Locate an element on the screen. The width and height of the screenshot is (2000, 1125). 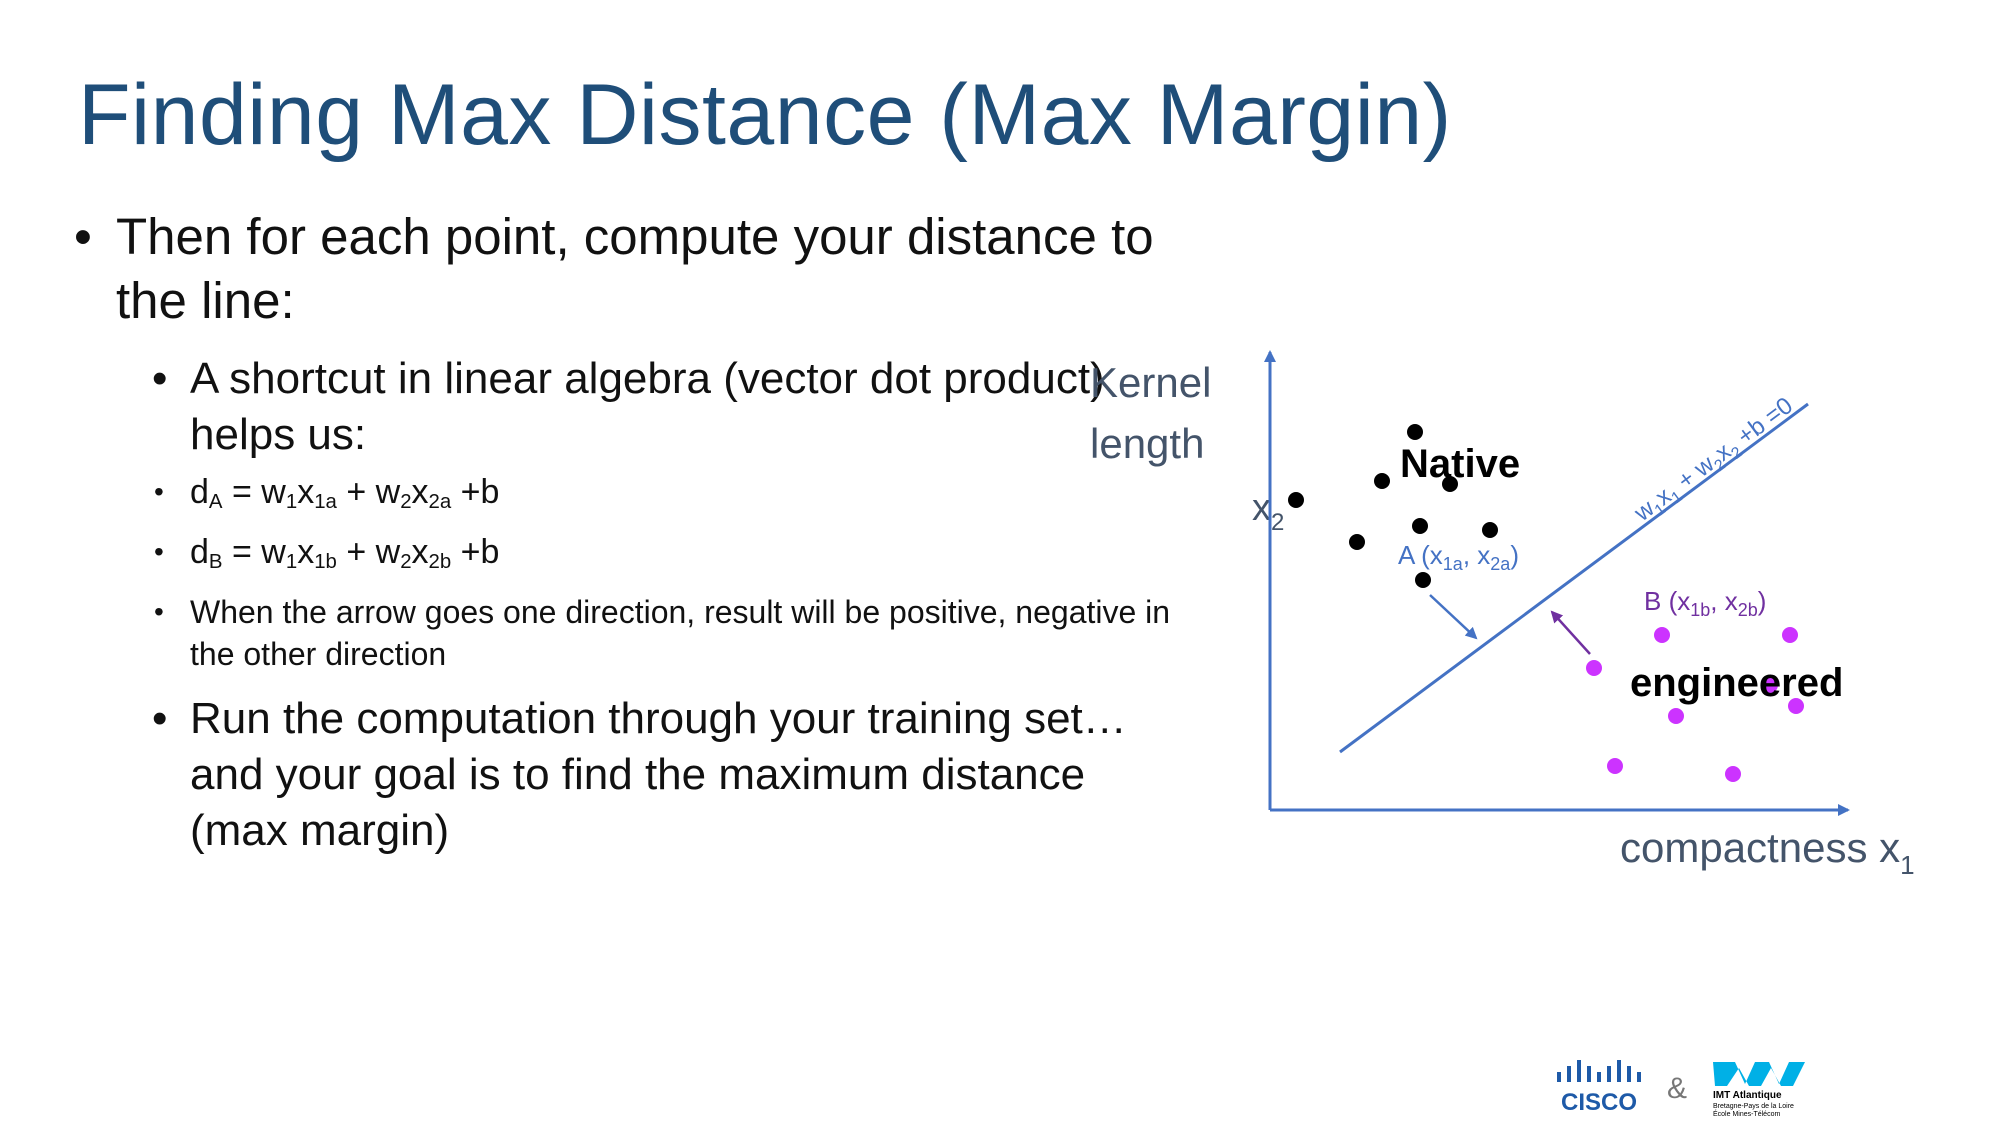
engineered-point-b is located at coordinates (1594, 668).